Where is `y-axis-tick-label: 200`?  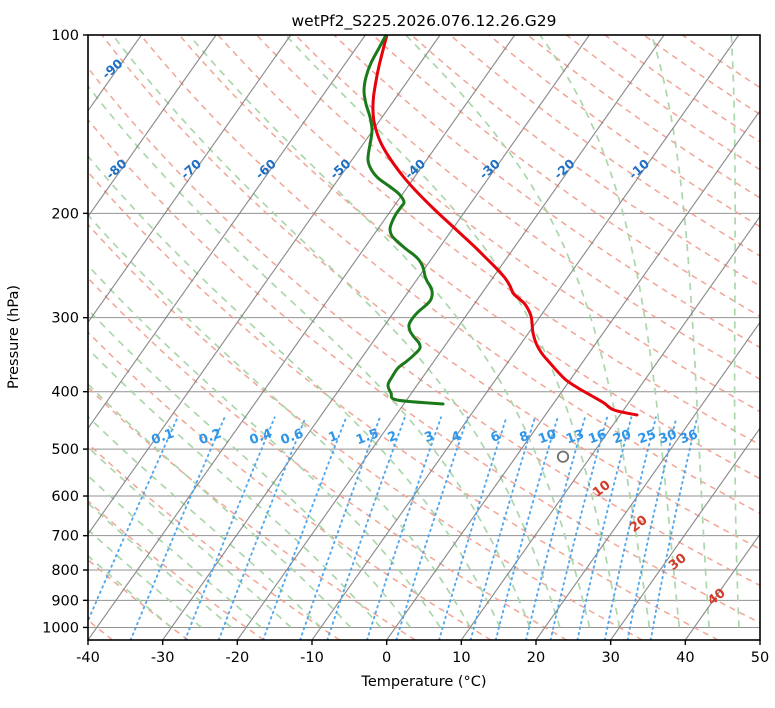
y-axis-tick-label: 200 is located at coordinates (65, 214).